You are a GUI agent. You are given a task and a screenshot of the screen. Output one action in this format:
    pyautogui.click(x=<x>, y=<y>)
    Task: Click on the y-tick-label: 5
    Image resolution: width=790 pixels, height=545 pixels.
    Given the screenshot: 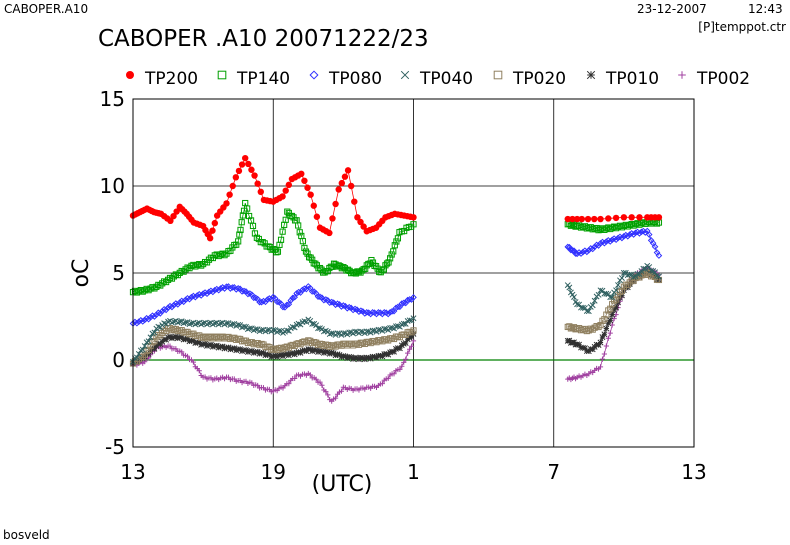 What is the action you would take?
    pyautogui.click(x=118, y=273)
    